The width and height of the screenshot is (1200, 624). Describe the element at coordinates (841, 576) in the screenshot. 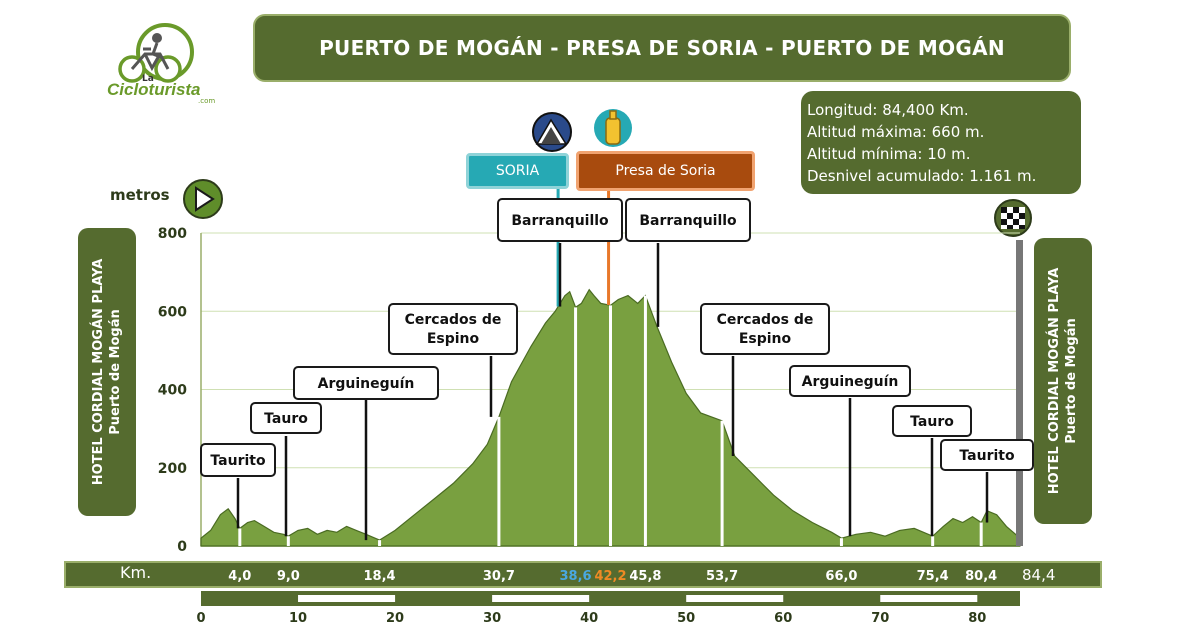

I see `km-mark-label: 66,0` at that location.